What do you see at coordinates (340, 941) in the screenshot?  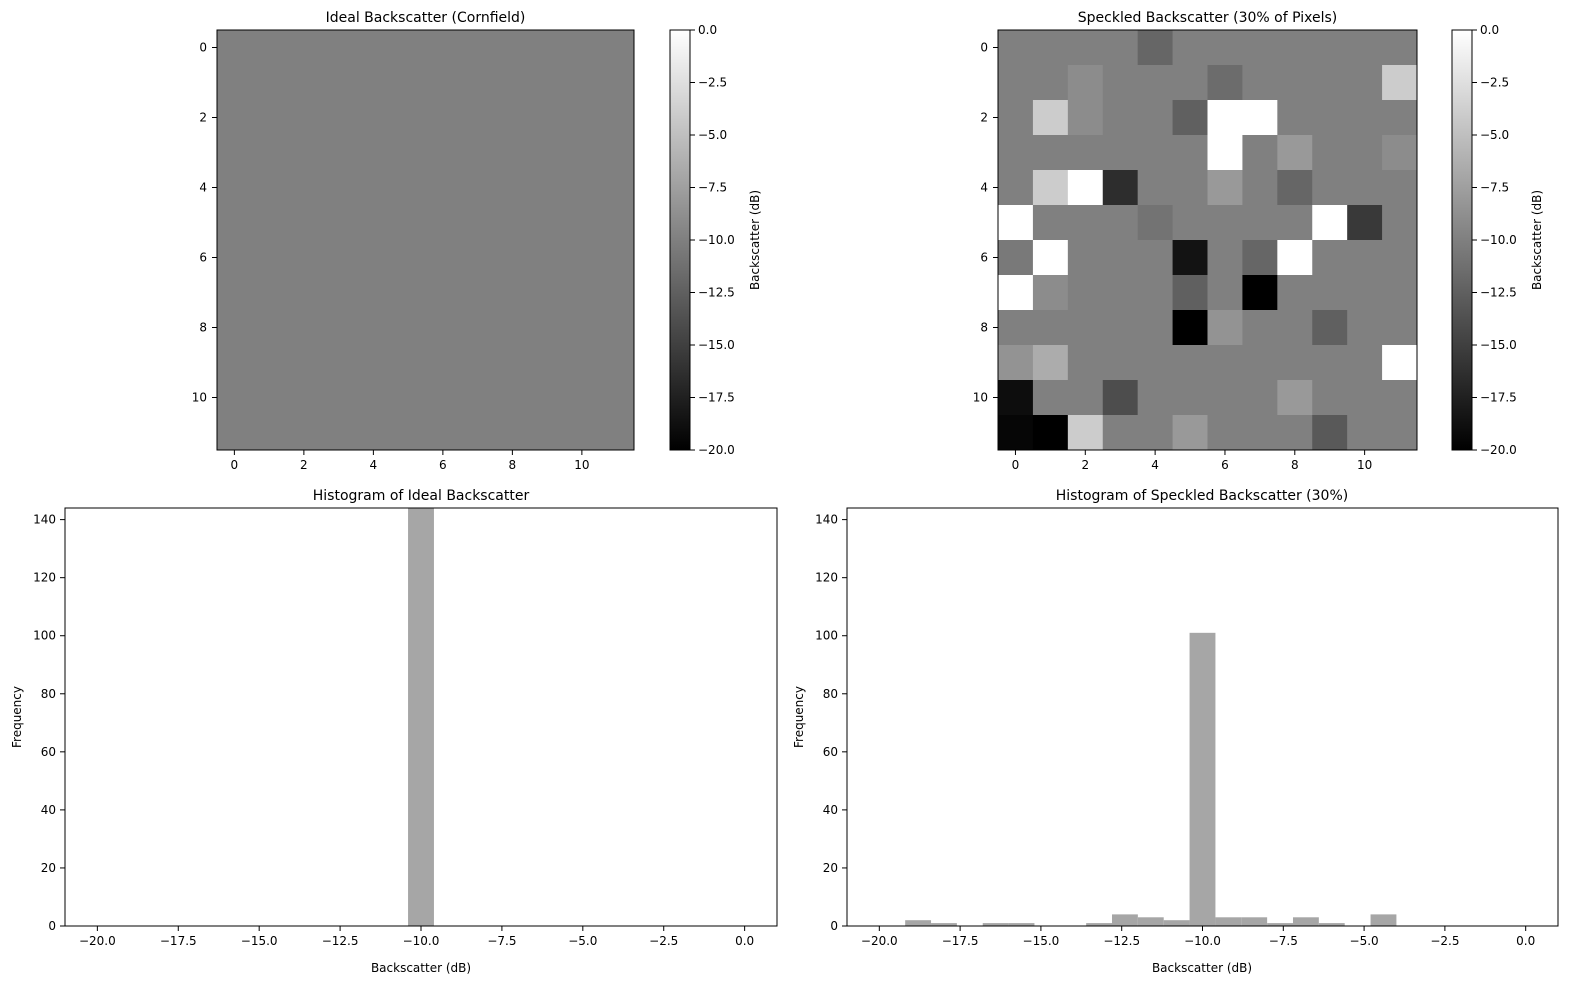 I see `x-tick-label: −12.5` at bounding box center [340, 941].